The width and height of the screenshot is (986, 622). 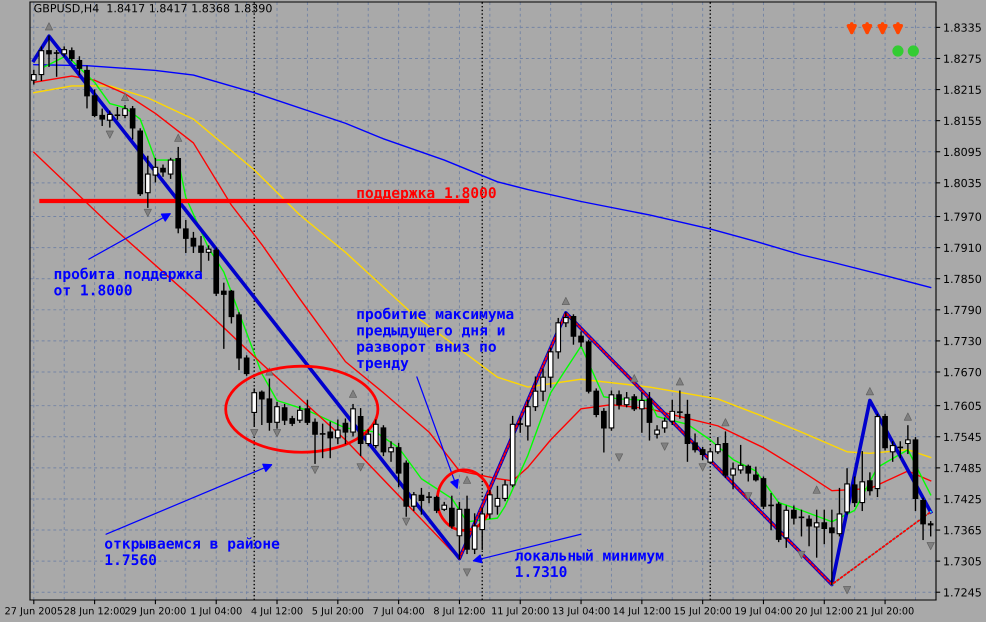 What do you see at coordinates (962, 499) in the screenshot?
I see `y-tick-label: 1.7425` at bounding box center [962, 499].